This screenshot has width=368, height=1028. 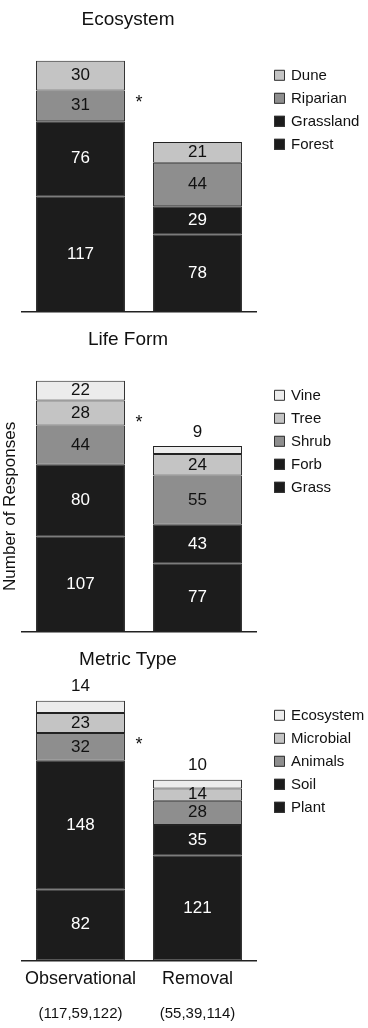 I want to click on data-label: 80, so click(x=80, y=500).